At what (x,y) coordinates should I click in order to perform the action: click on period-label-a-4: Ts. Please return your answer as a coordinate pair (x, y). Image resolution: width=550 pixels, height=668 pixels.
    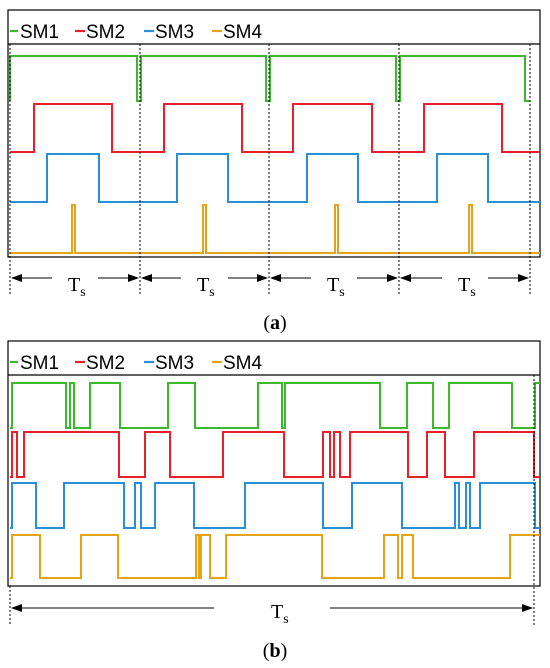
    Looking at the image, I should click on (467, 287).